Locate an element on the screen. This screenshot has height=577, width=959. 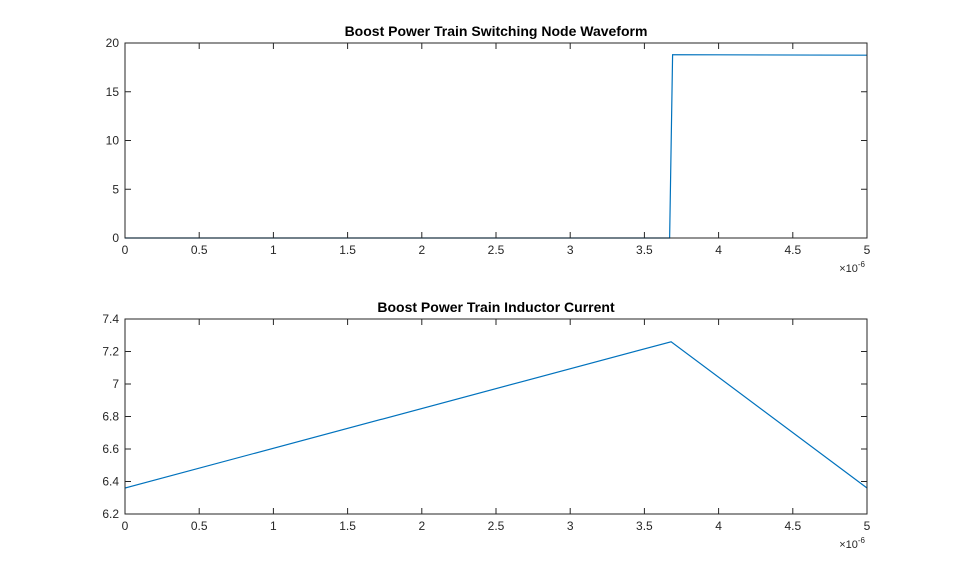
y-tick-label: 15 is located at coordinates (113, 92).